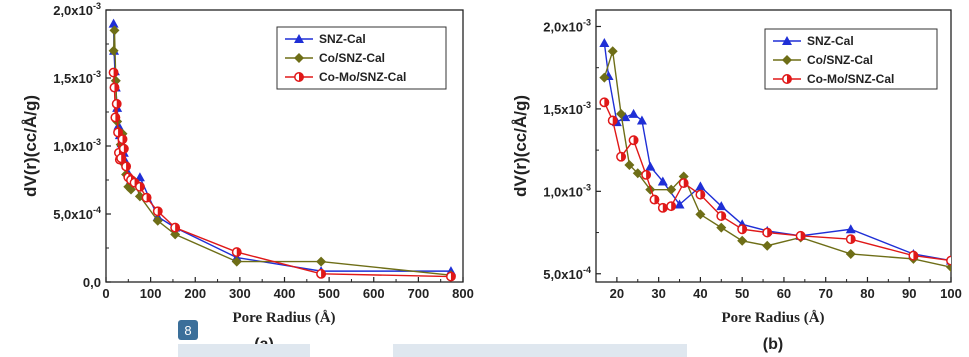  I want to click on x-axis-label: Pore Radius (Å), so click(772, 318).